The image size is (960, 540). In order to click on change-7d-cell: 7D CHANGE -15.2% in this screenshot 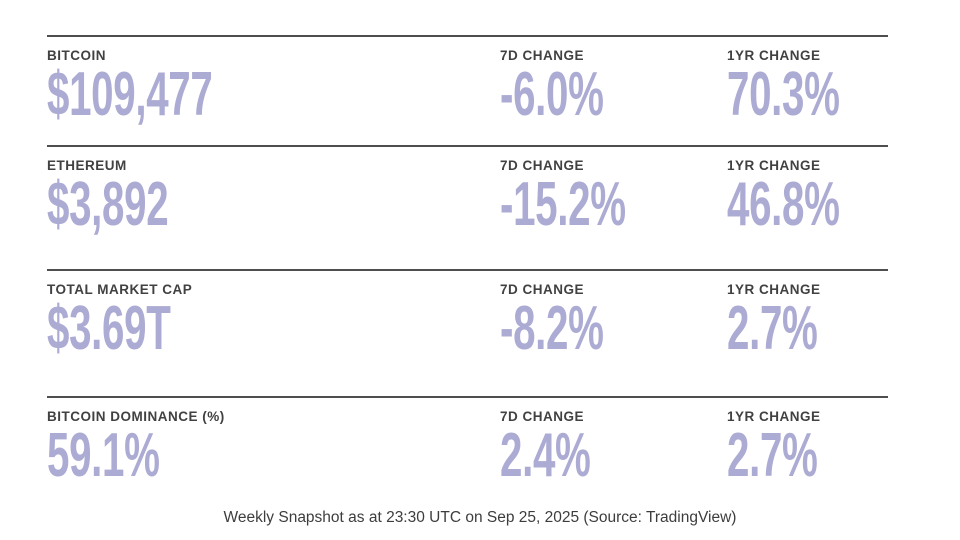, I will do `click(613, 213)`.